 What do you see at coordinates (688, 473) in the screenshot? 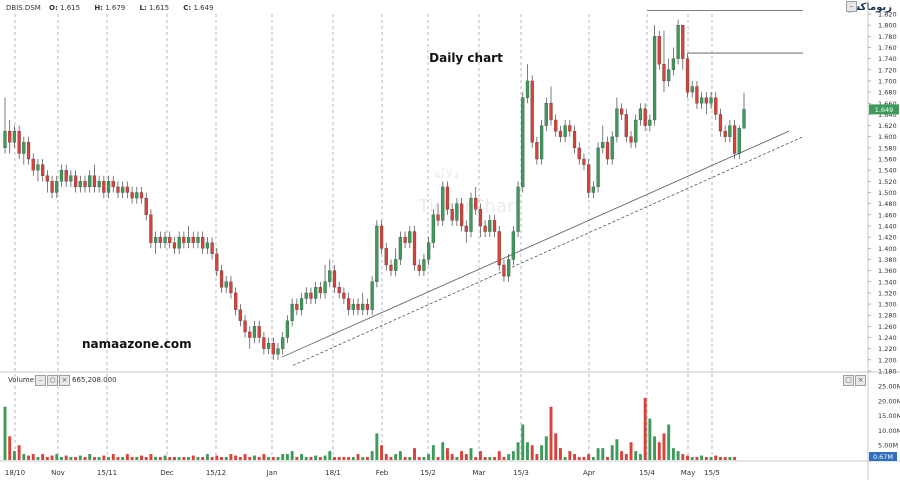
I see `time-tick-label: May` at bounding box center [688, 473].